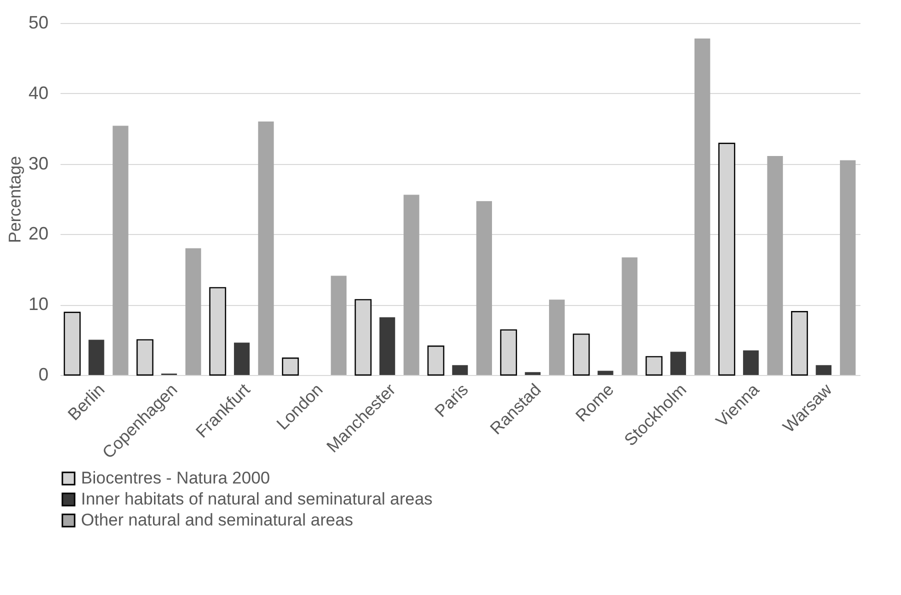 The image size is (901, 595). What do you see at coordinates (43, 374) in the screenshot?
I see `y-tick-label: 0` at bounding box center [43, 374].